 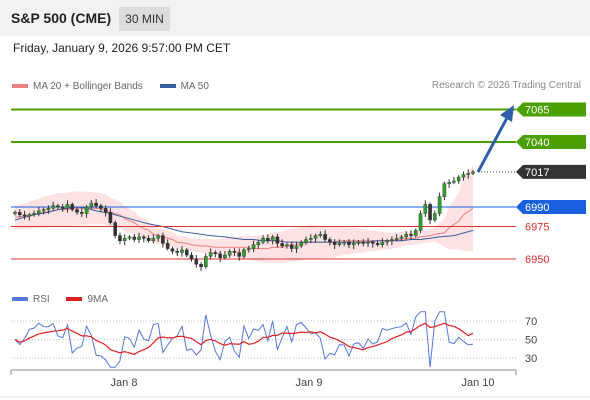 What do you see at coordinates (537, 173) in the screenshot?
I see `level-label-7017: 7017` at bounding box center [537, 173].